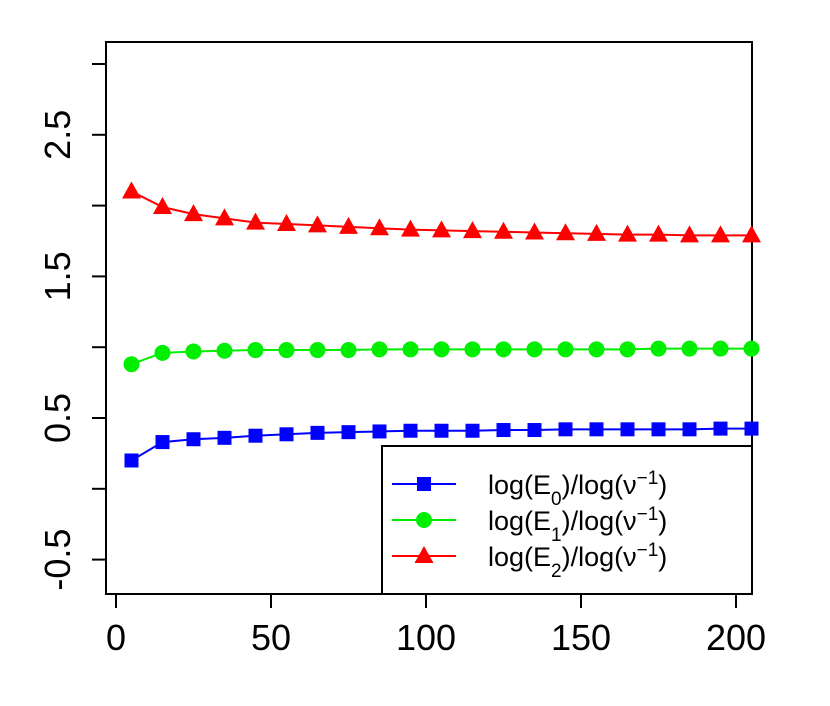  Describe the element at coordinates (426, 637) in the screenshot. I see `x-tick-label: 100` at that location.